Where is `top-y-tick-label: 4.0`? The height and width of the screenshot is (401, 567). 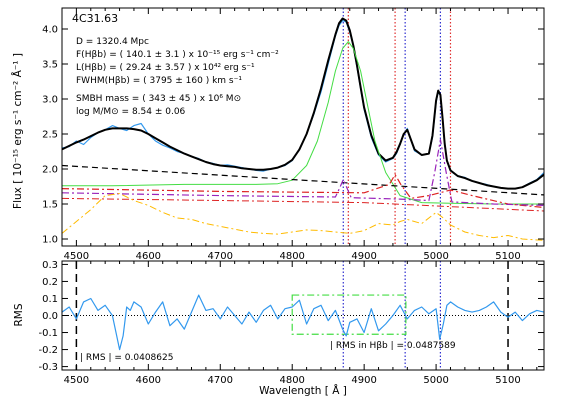
top-y-tick-label: 4.0 is located at coordinates (50, 30).